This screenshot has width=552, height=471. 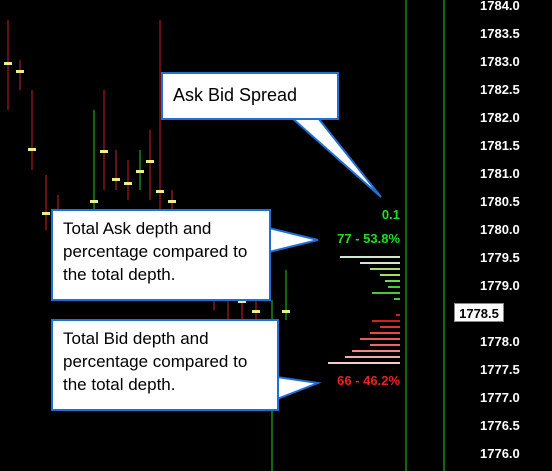 What do you see at coordinates (500, 257) in the screenshot?
I see `price-axis-label: 1779.5` at bounding box center [500, 257].